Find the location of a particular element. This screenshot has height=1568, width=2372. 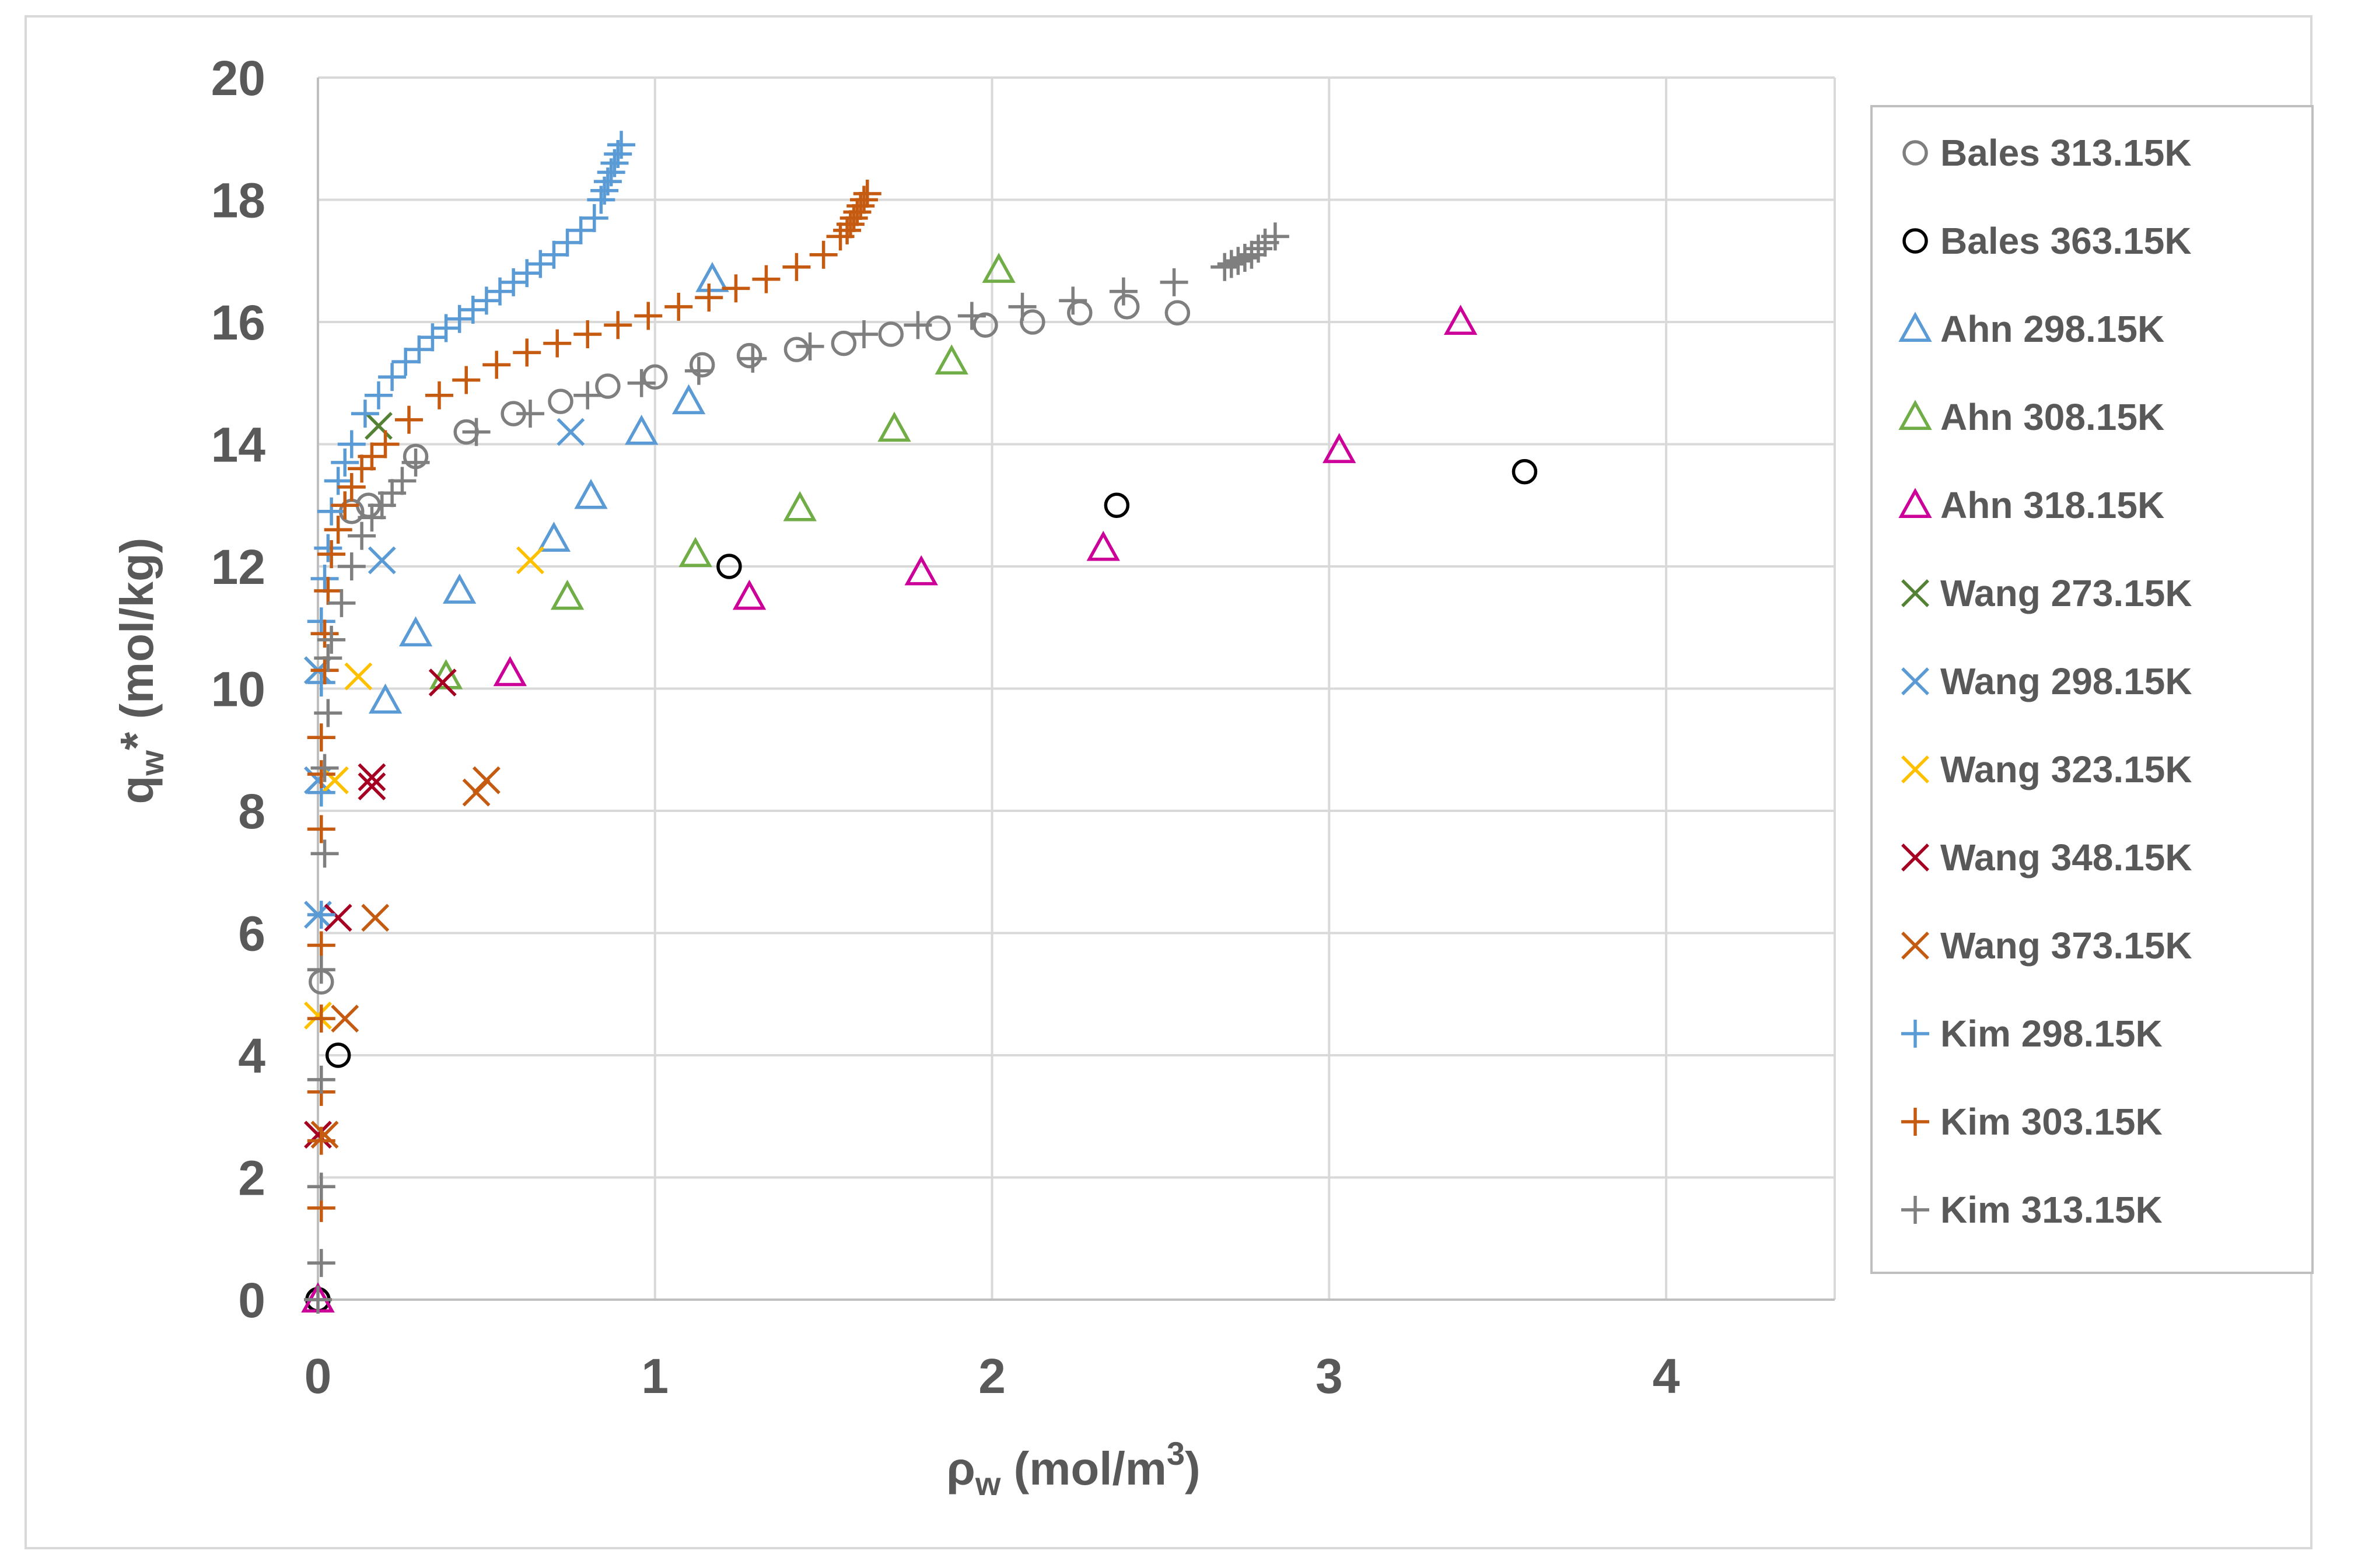

y-tick-label: 16 is located at coordinates (238, 322).